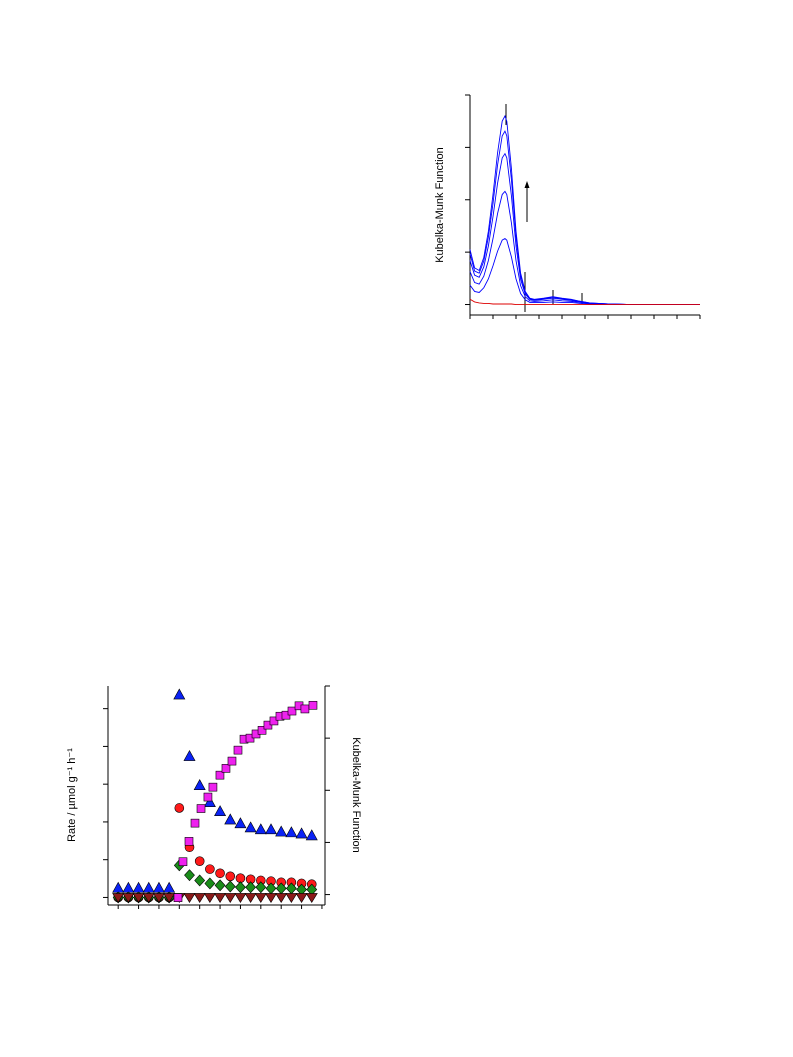  What do you see at coordinates (72, 795) in the screenshot?
I see `y-axis-label: Rate / µmol g⁻¹ h⁻¹` at bounding box center [72, 795].